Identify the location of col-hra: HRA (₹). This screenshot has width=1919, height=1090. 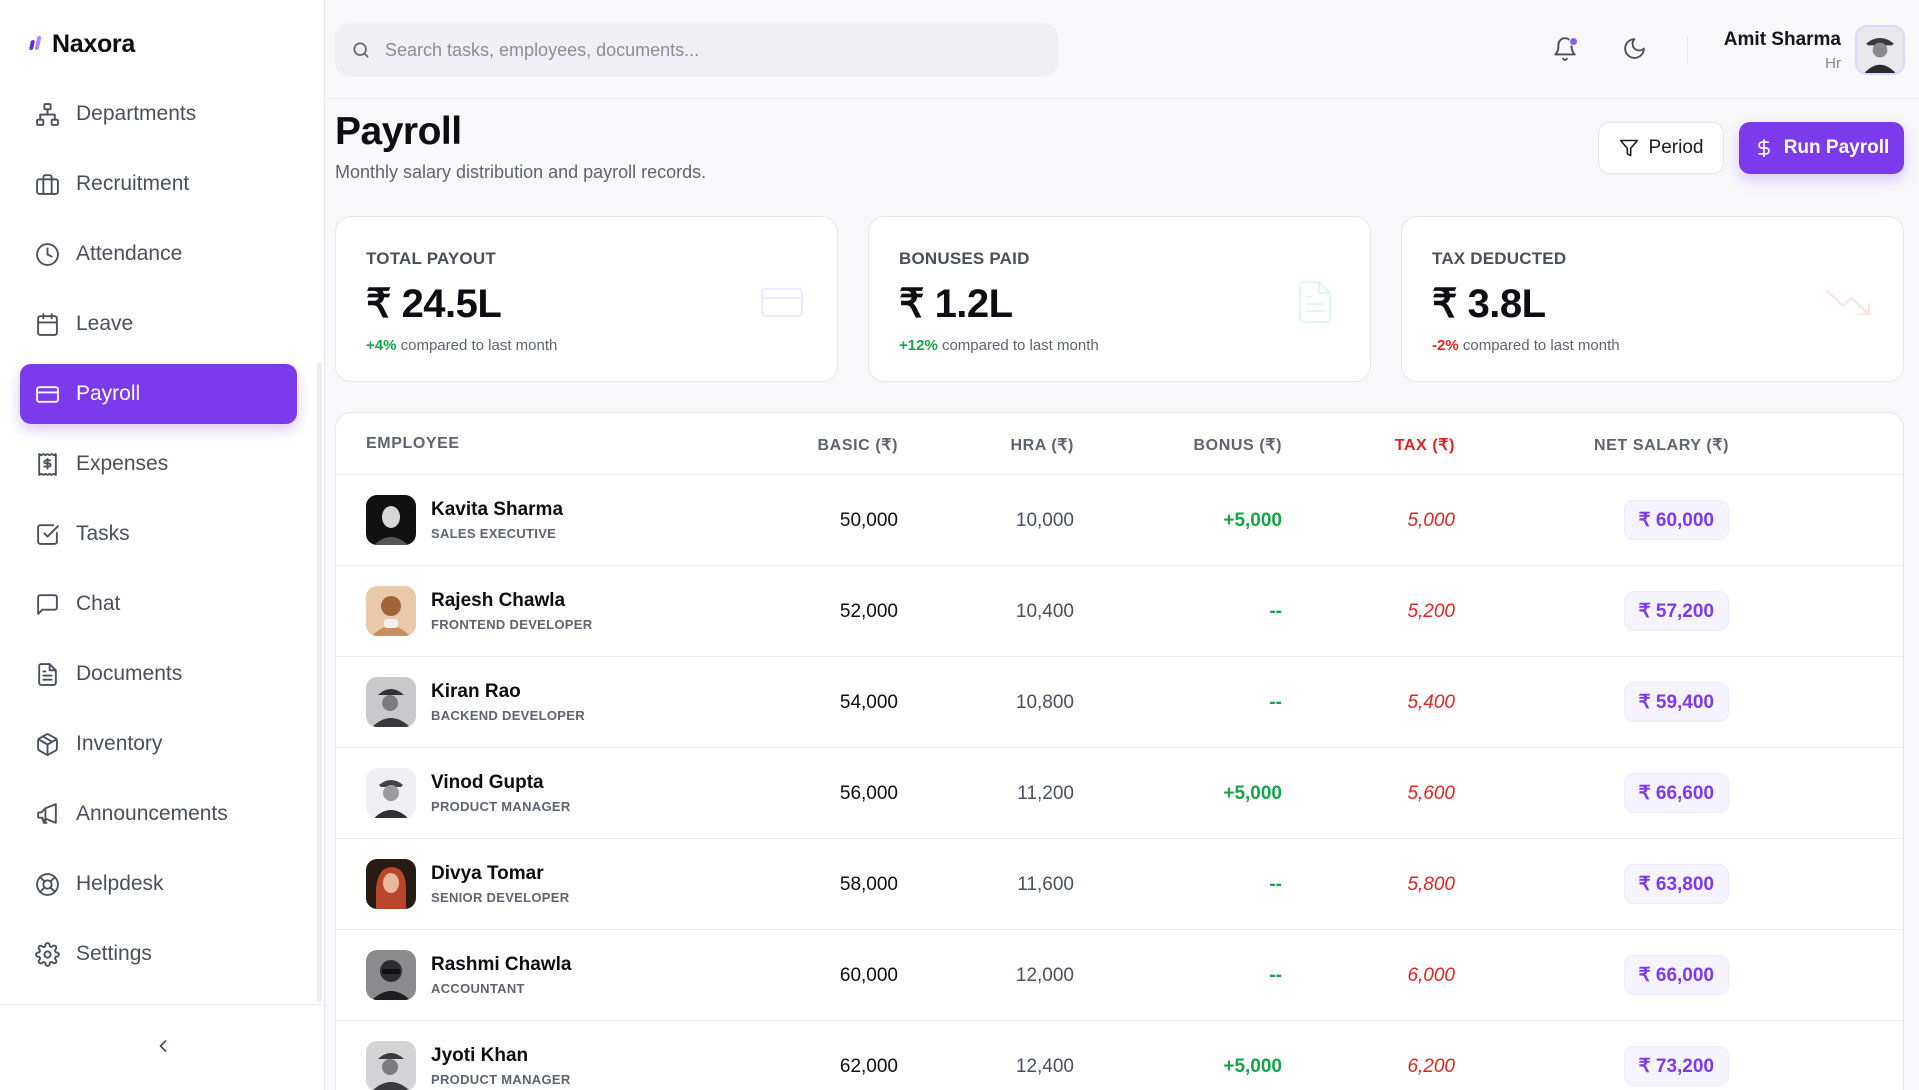
(1042, 445).